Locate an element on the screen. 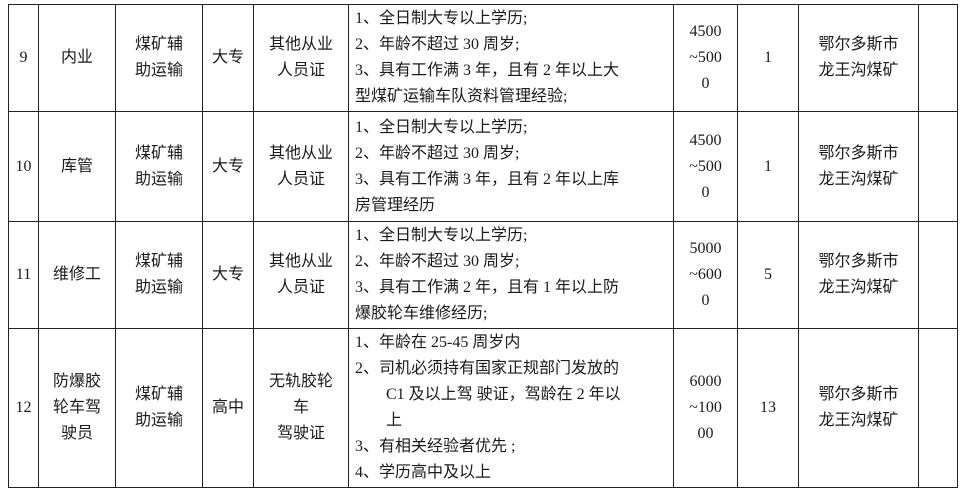  cell-row-number-line: 9 is located at coordinates (23, 57).